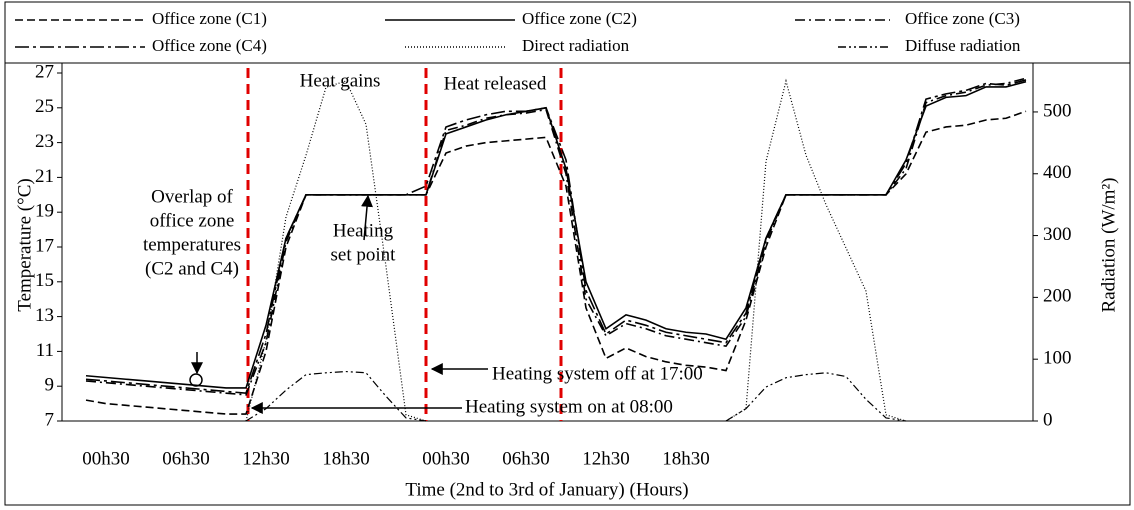 The width and height of the screenshot is (1134, 510). I want to click on annotation: (C2 and C4), so click(192, 268).